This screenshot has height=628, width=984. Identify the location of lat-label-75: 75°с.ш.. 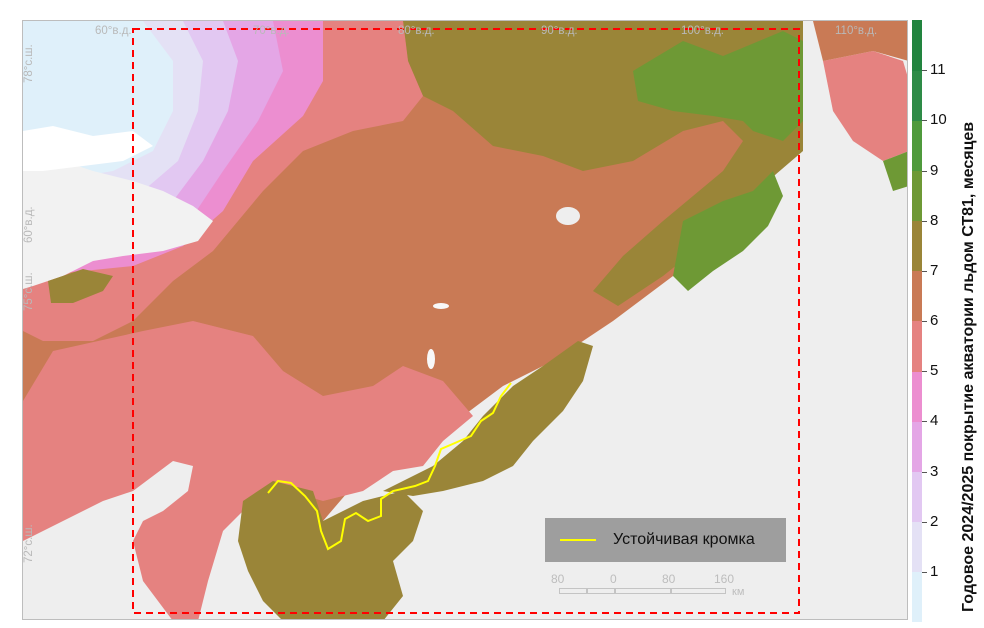
(29, 291).